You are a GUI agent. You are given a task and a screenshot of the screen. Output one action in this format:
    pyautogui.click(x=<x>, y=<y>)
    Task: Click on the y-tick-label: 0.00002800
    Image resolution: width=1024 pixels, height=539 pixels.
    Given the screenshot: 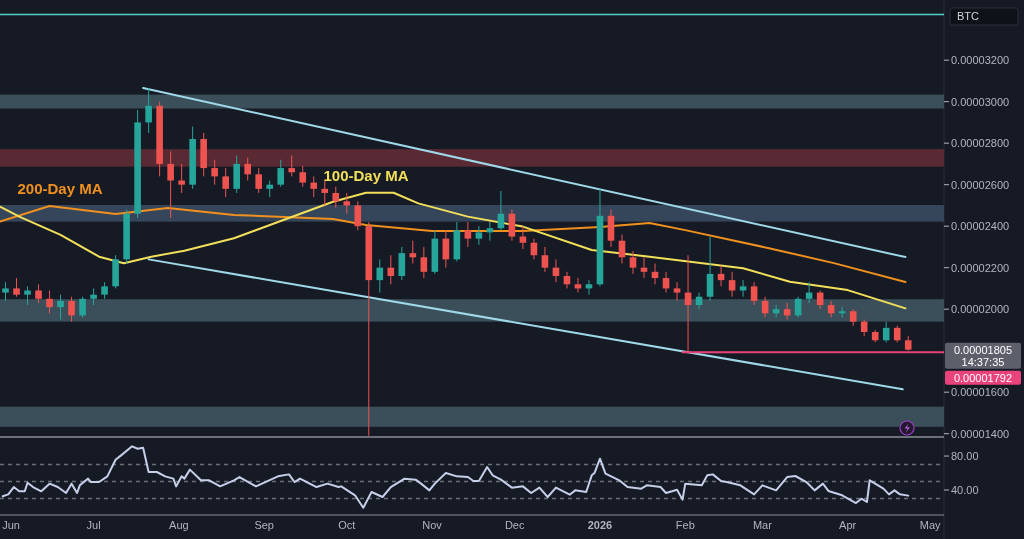 What is the action you would take?
    pyautogui.click(x=980, y=143)
    